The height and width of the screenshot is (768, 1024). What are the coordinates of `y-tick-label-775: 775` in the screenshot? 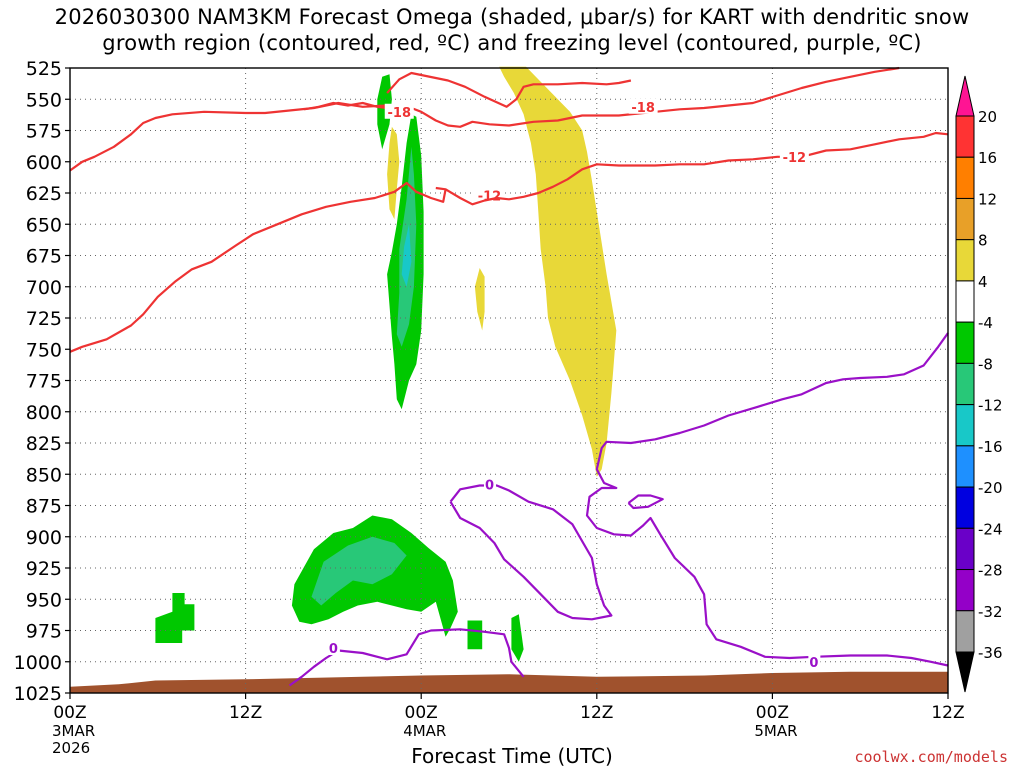 It's located at (44, 382).